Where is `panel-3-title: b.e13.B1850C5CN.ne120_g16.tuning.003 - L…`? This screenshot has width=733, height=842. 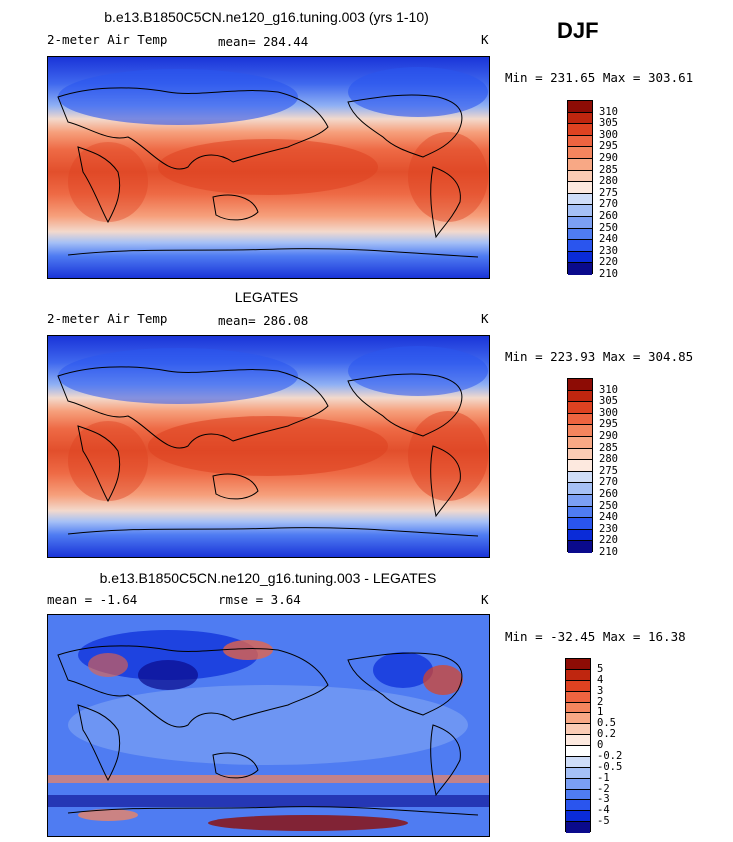
panel-3-title: b.e13.B1850C5CN.ne120_g16.tuning.003 - L… is located at coordinates (268, 578).